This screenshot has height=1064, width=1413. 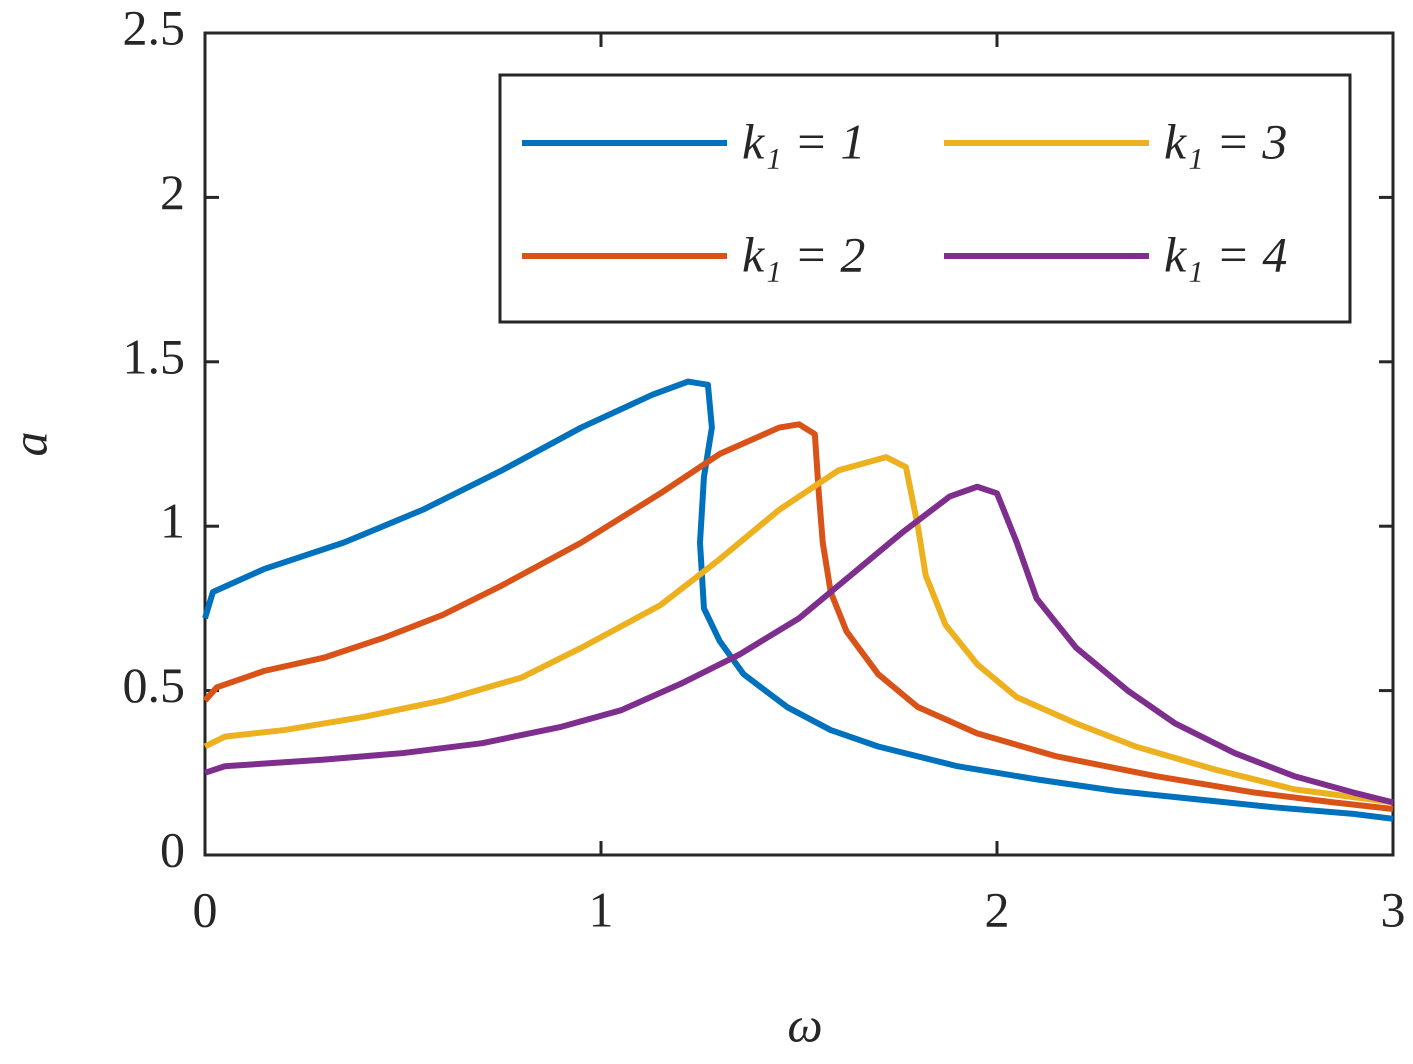 What do you see at coordinates (803, 254) in the screenshot?
I see `legend-label: k₁ = 2` at bounding box center [803, 254].